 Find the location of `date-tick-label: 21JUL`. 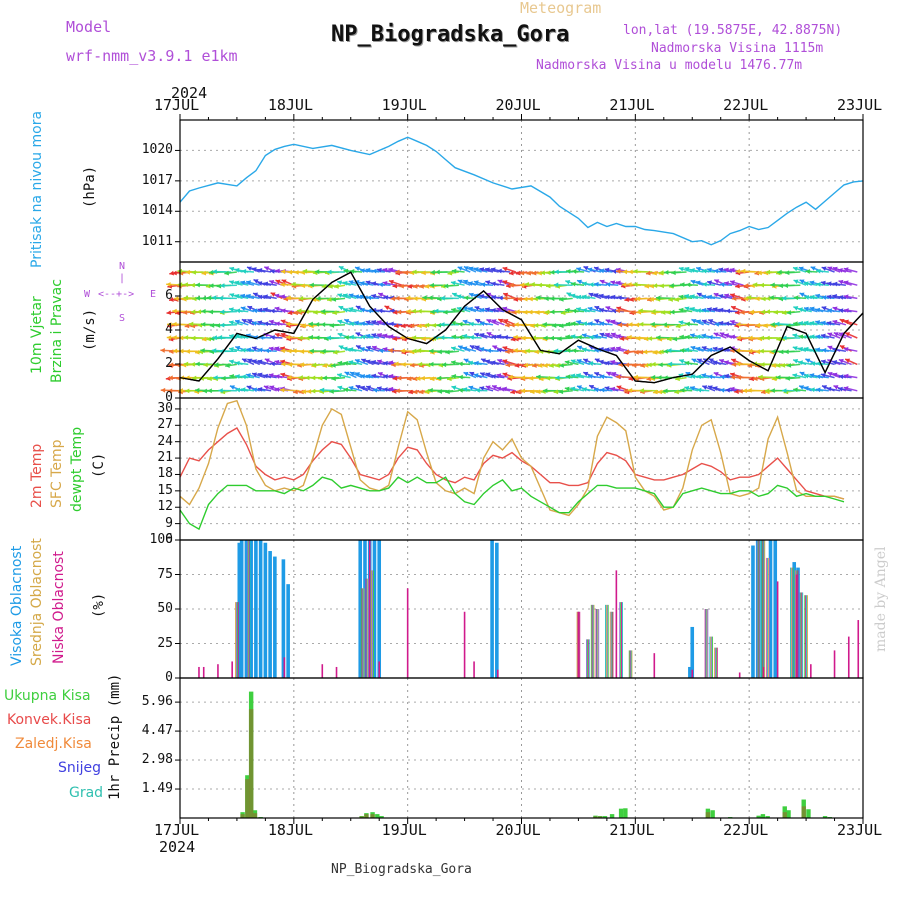

date-tick-label: 21JUL is located at coordinates (632, 830).